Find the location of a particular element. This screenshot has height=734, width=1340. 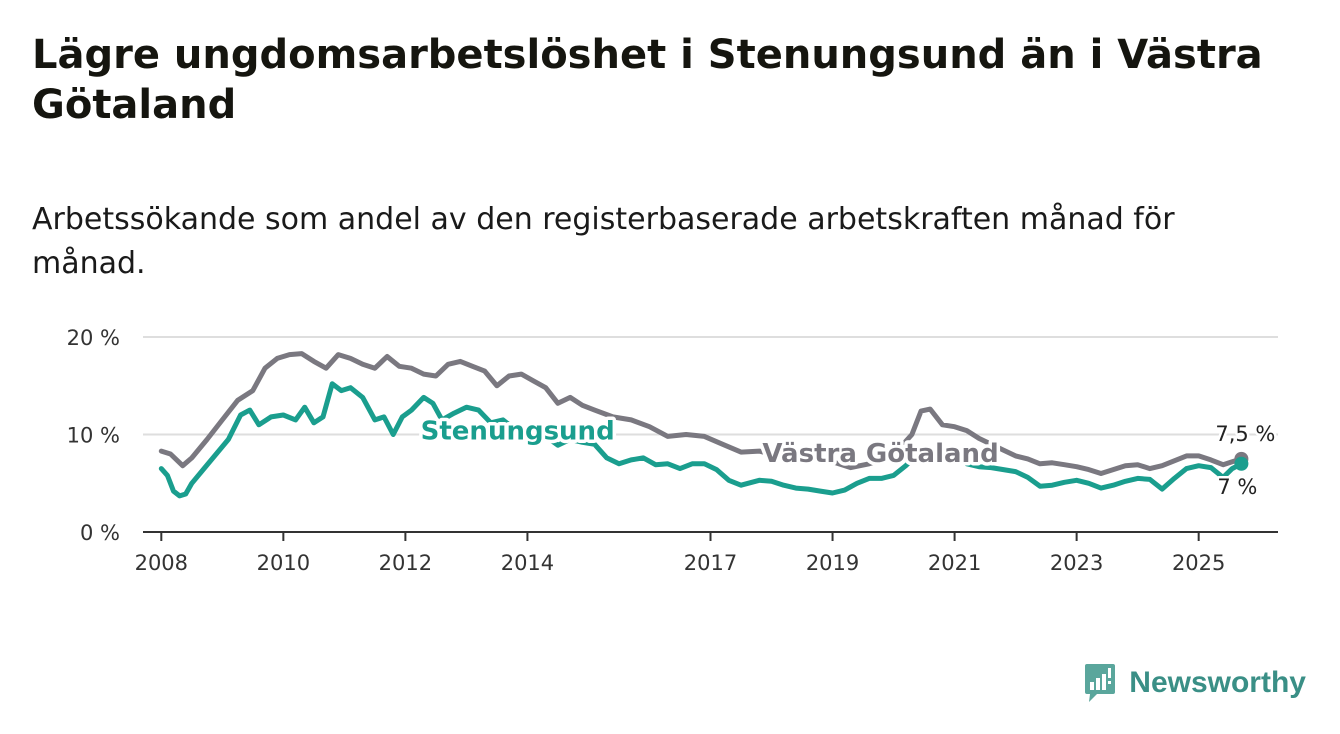

x-tick-label: 2017 is located at coordinates (710, 563).